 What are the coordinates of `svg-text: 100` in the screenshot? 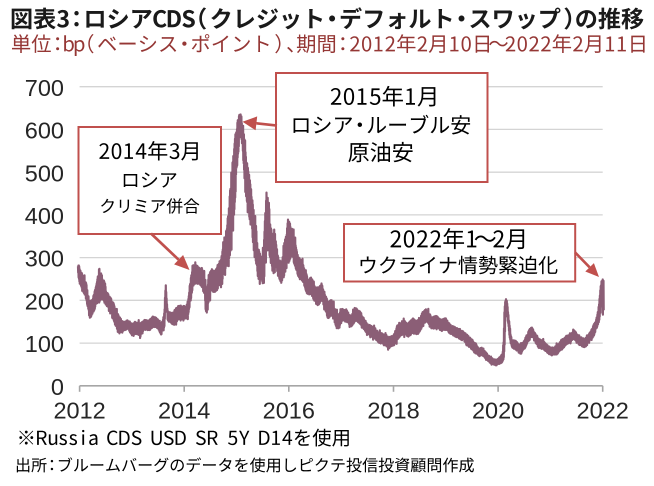 It's located at (44, 344).